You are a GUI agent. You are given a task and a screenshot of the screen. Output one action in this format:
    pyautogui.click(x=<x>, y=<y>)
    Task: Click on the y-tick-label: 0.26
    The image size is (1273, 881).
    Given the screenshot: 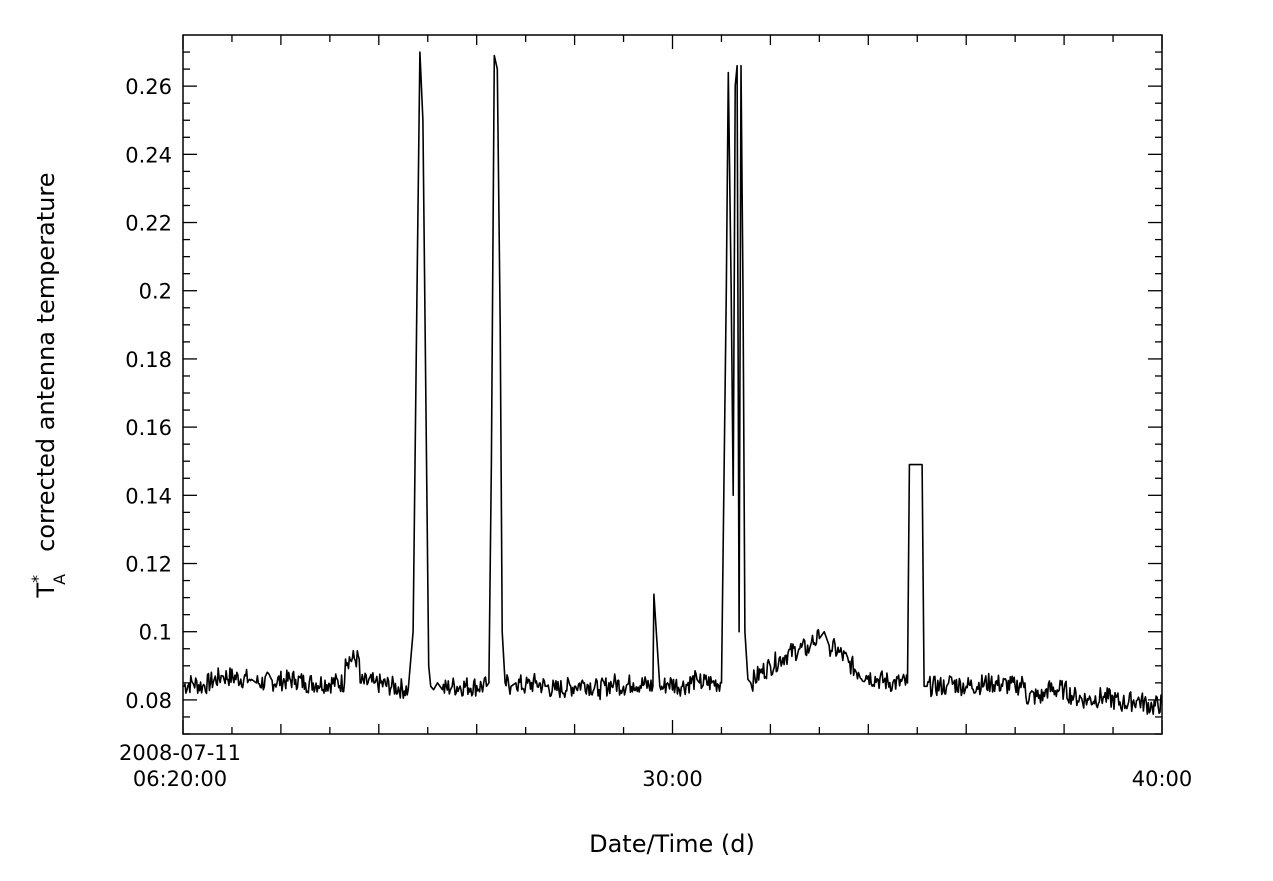 What is the action you would take?
    pyautogui.click(x=148, y=87)
    